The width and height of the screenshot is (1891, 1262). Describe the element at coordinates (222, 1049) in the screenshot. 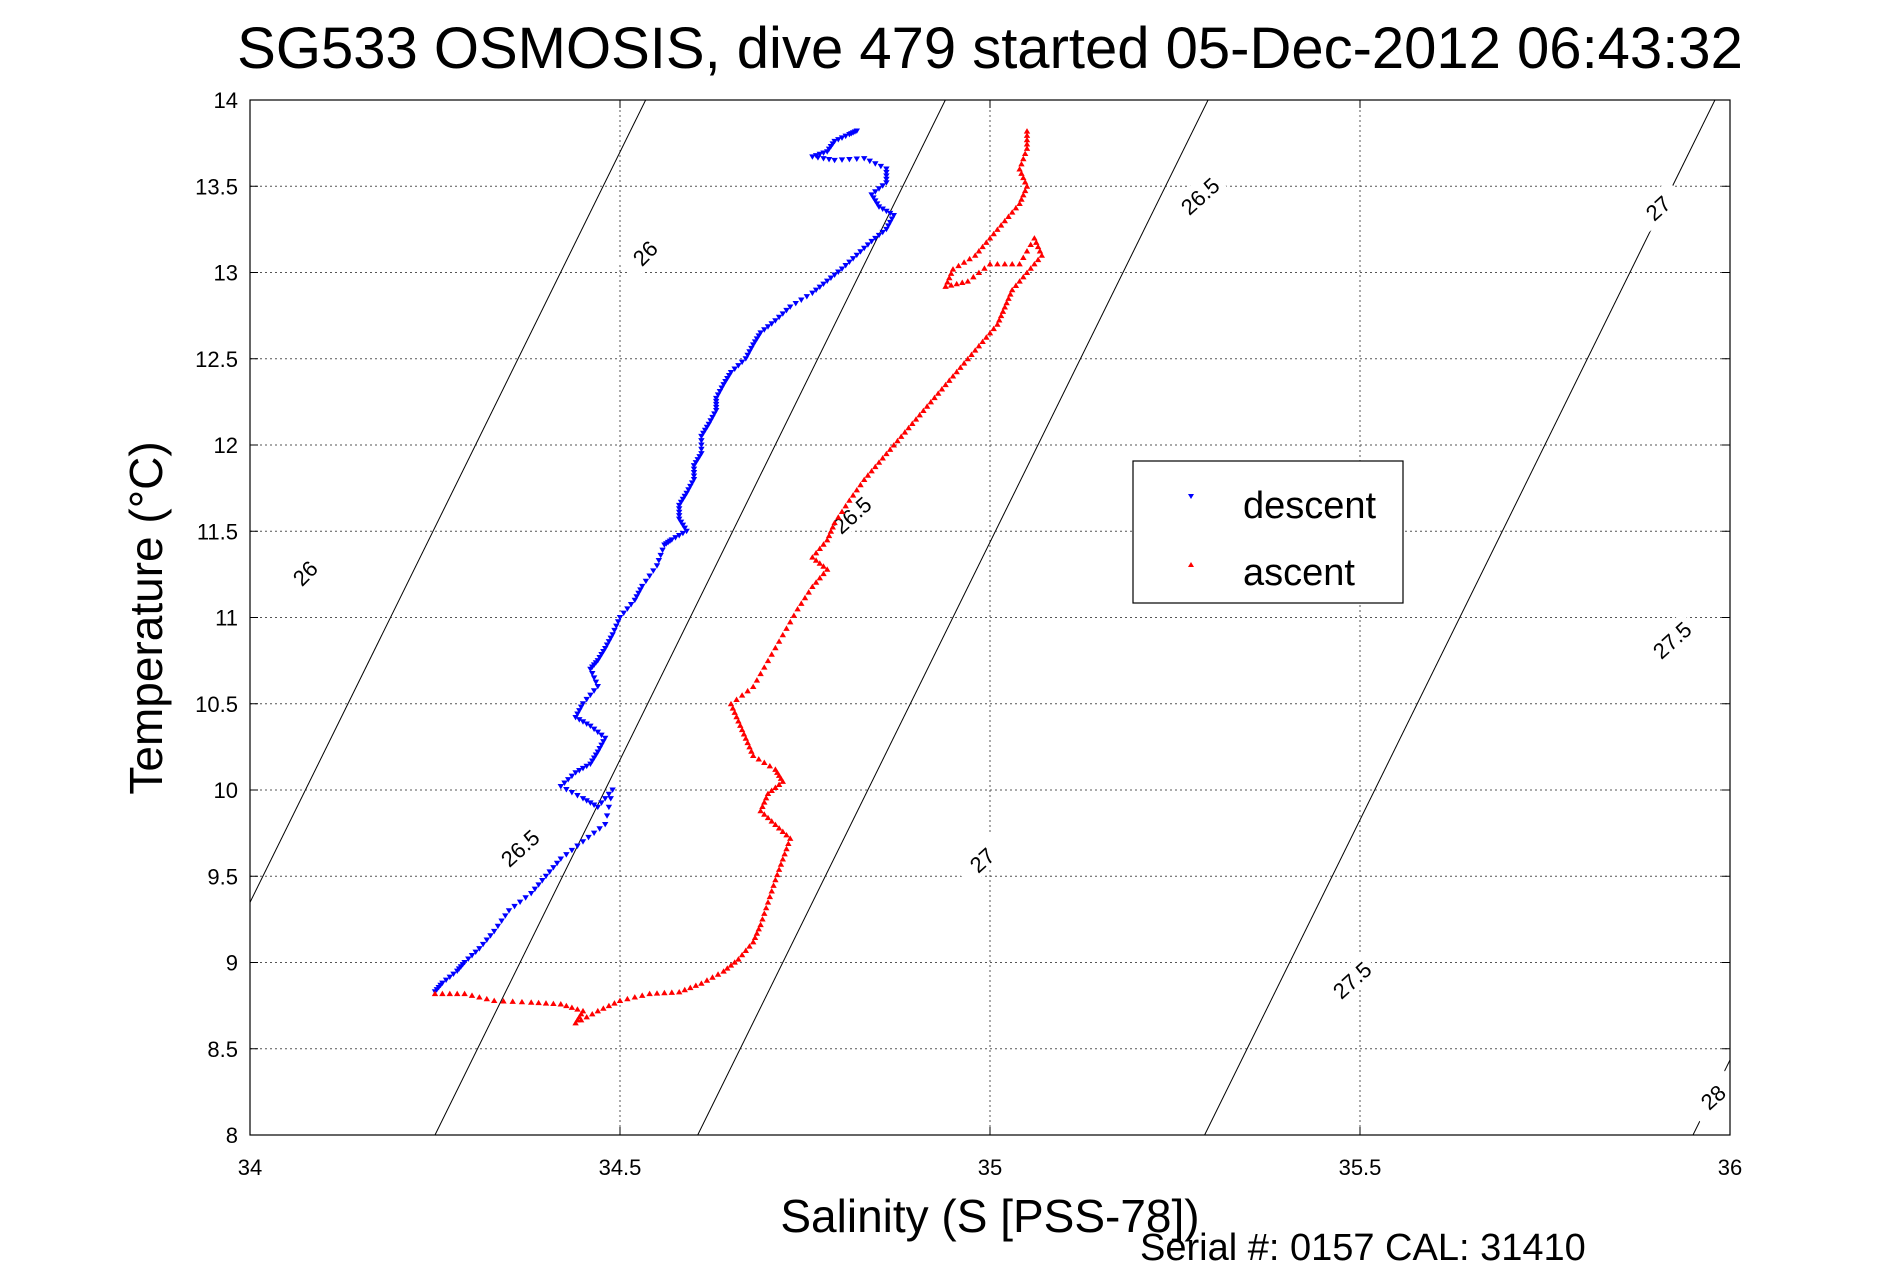

I see `y-tick-label: 8.5` at that location.